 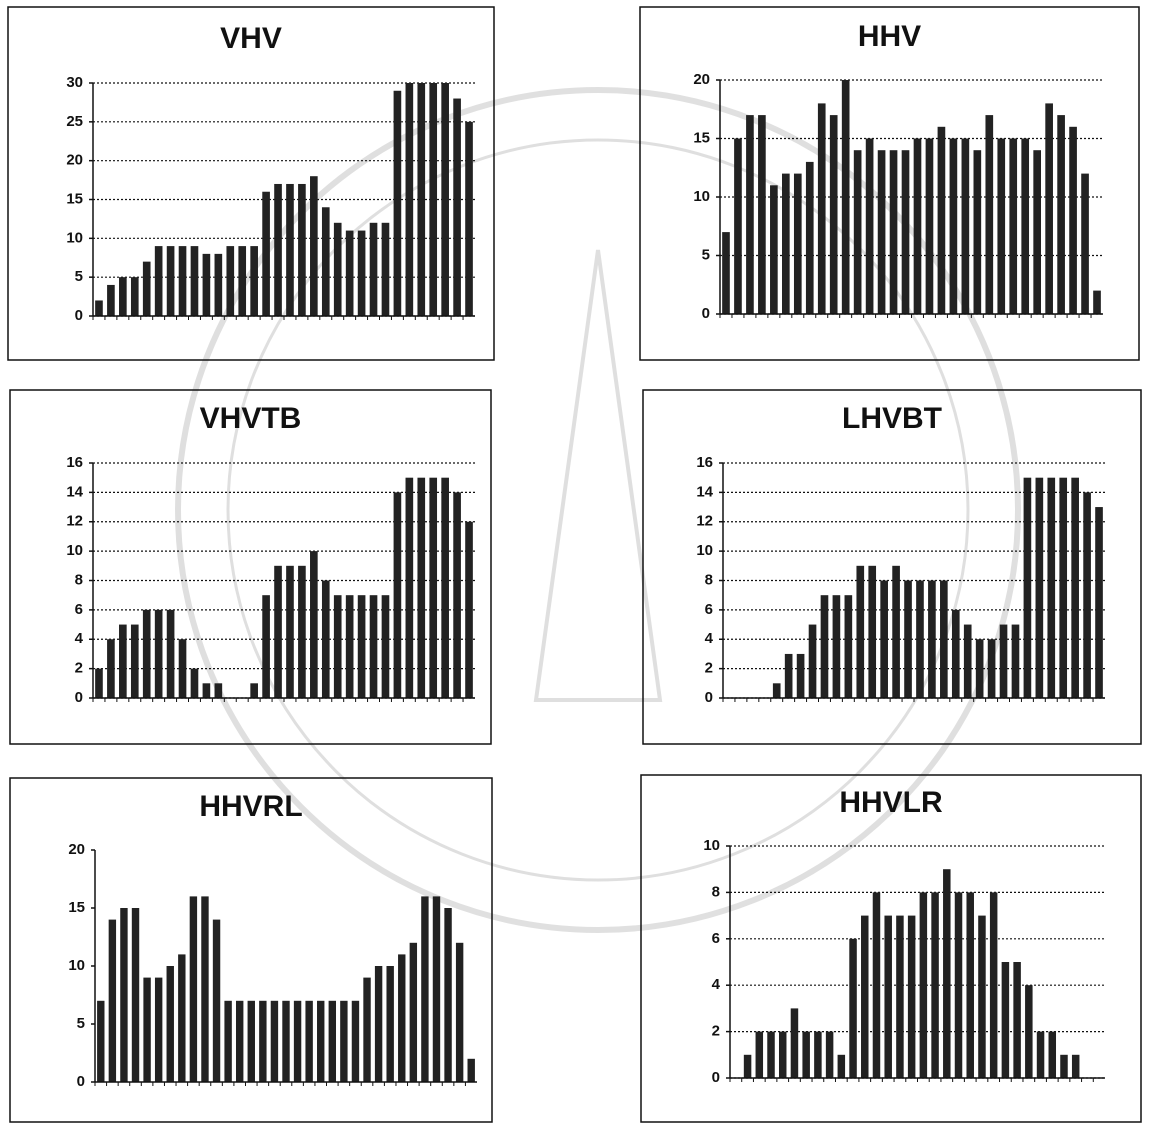 I want to click on y-tick-label: 12, so click(x=704, y=521).